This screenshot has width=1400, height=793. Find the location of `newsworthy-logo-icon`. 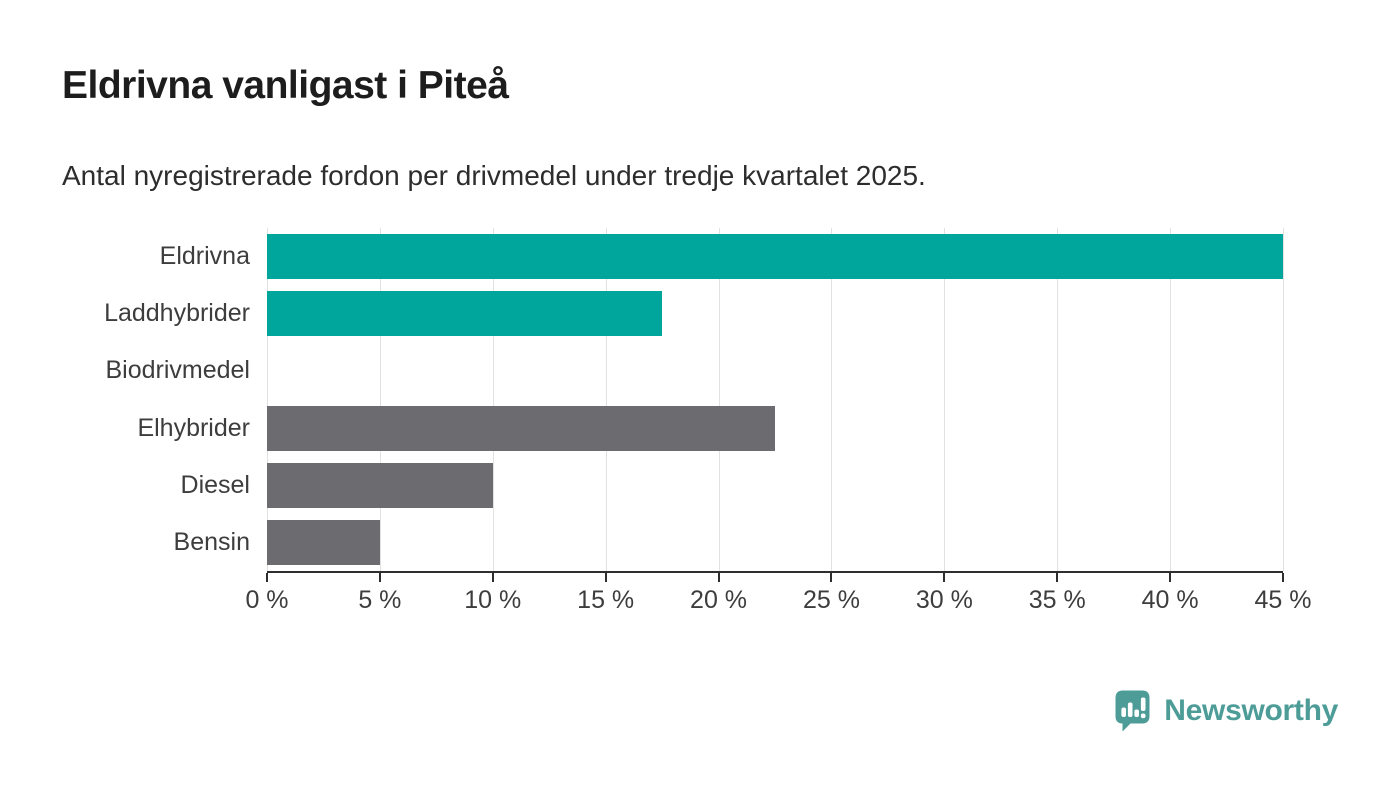

newsworthy-logo-icon is located at coordinates (1132, 711).